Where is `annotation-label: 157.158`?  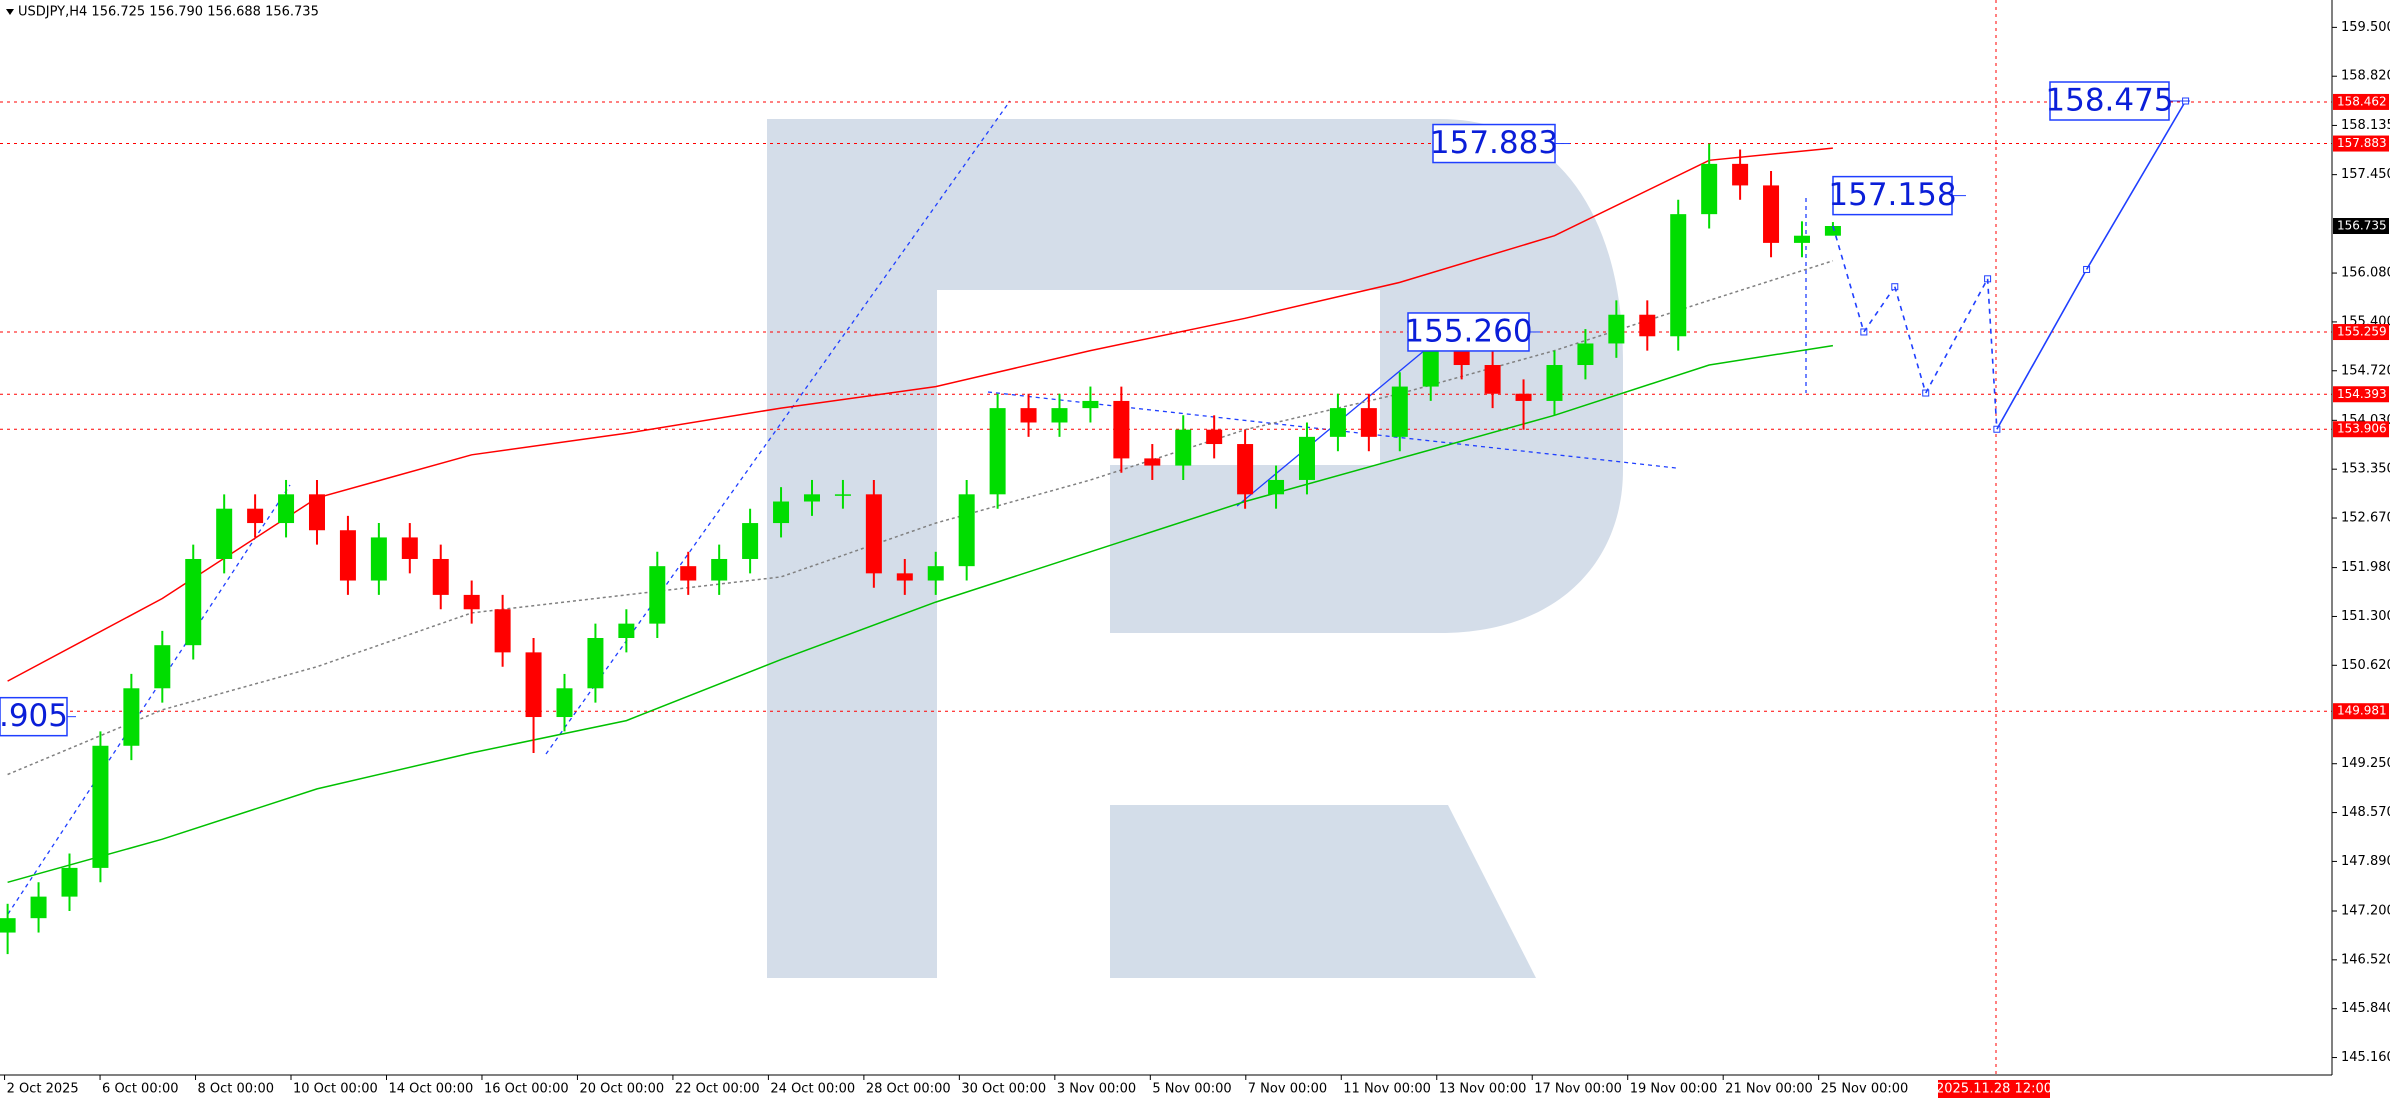
annotation-label: 157.158 is located at coordinates (1892, 195).